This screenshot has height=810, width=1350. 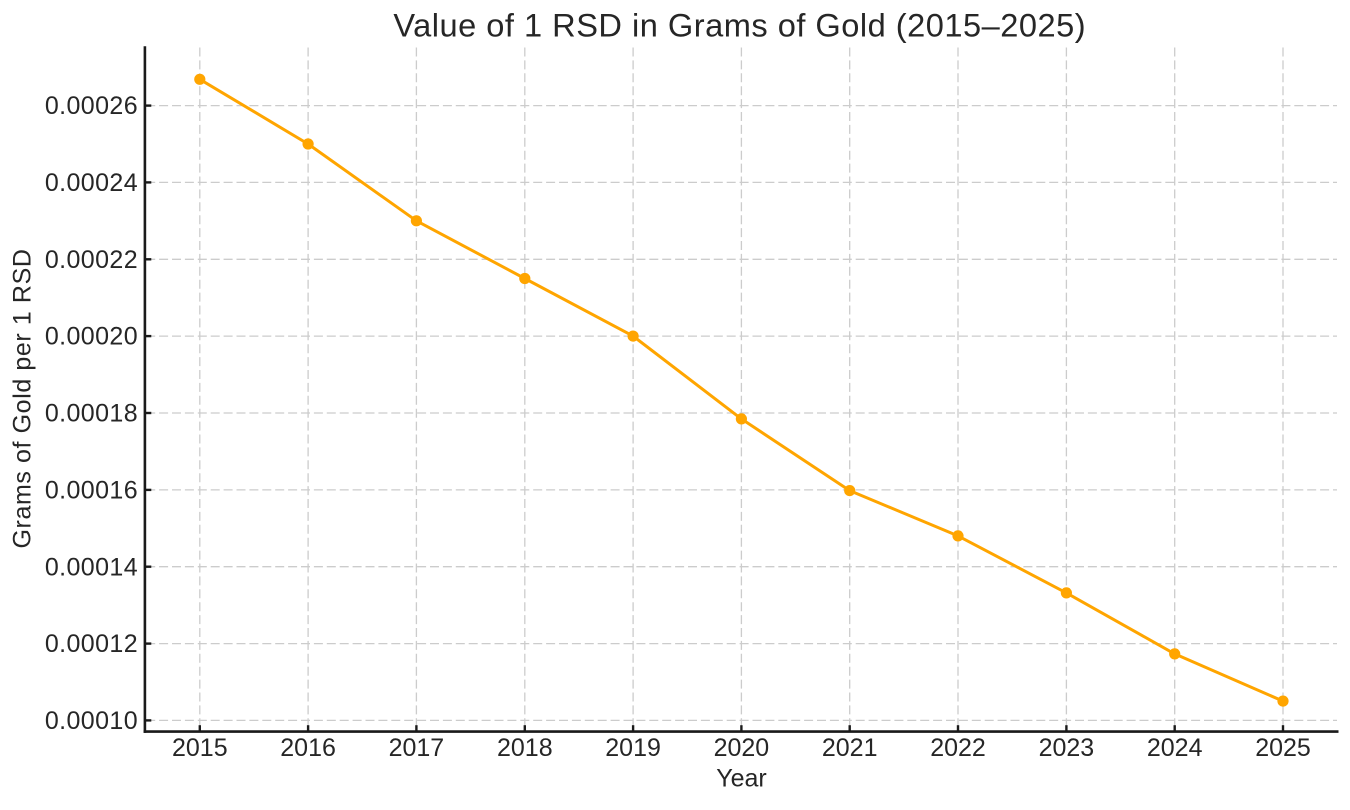 What do you see at coordinates (23, 398) in the screenshot?
I see `svg-text: Grams of Gold per 1 RSD` at bounding box center [23, 398].